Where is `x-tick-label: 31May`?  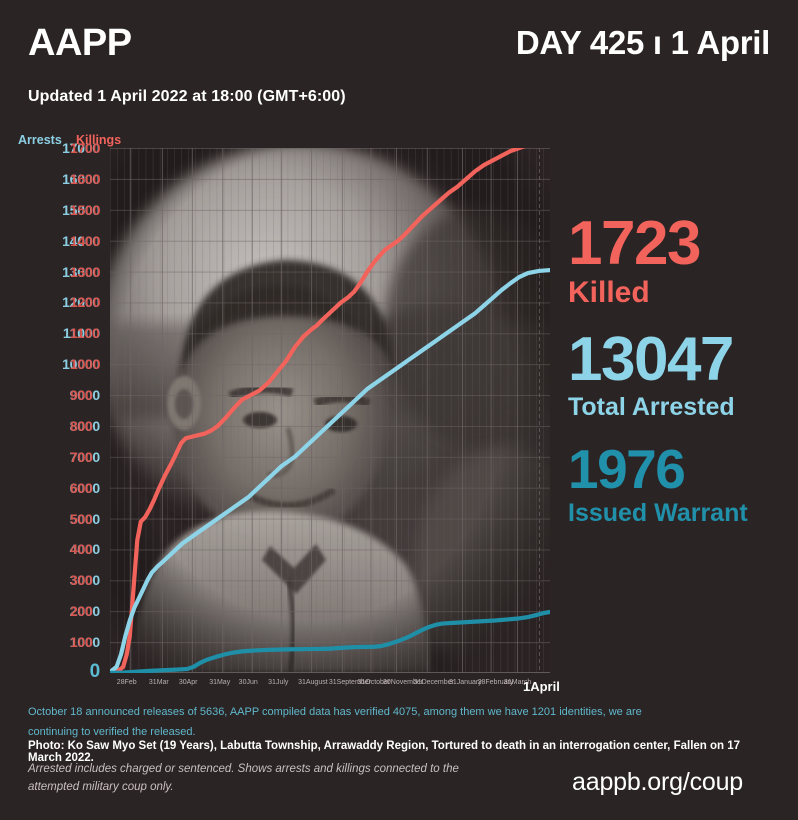 x-tick-label: 31May is located at coordinates (220, 682).